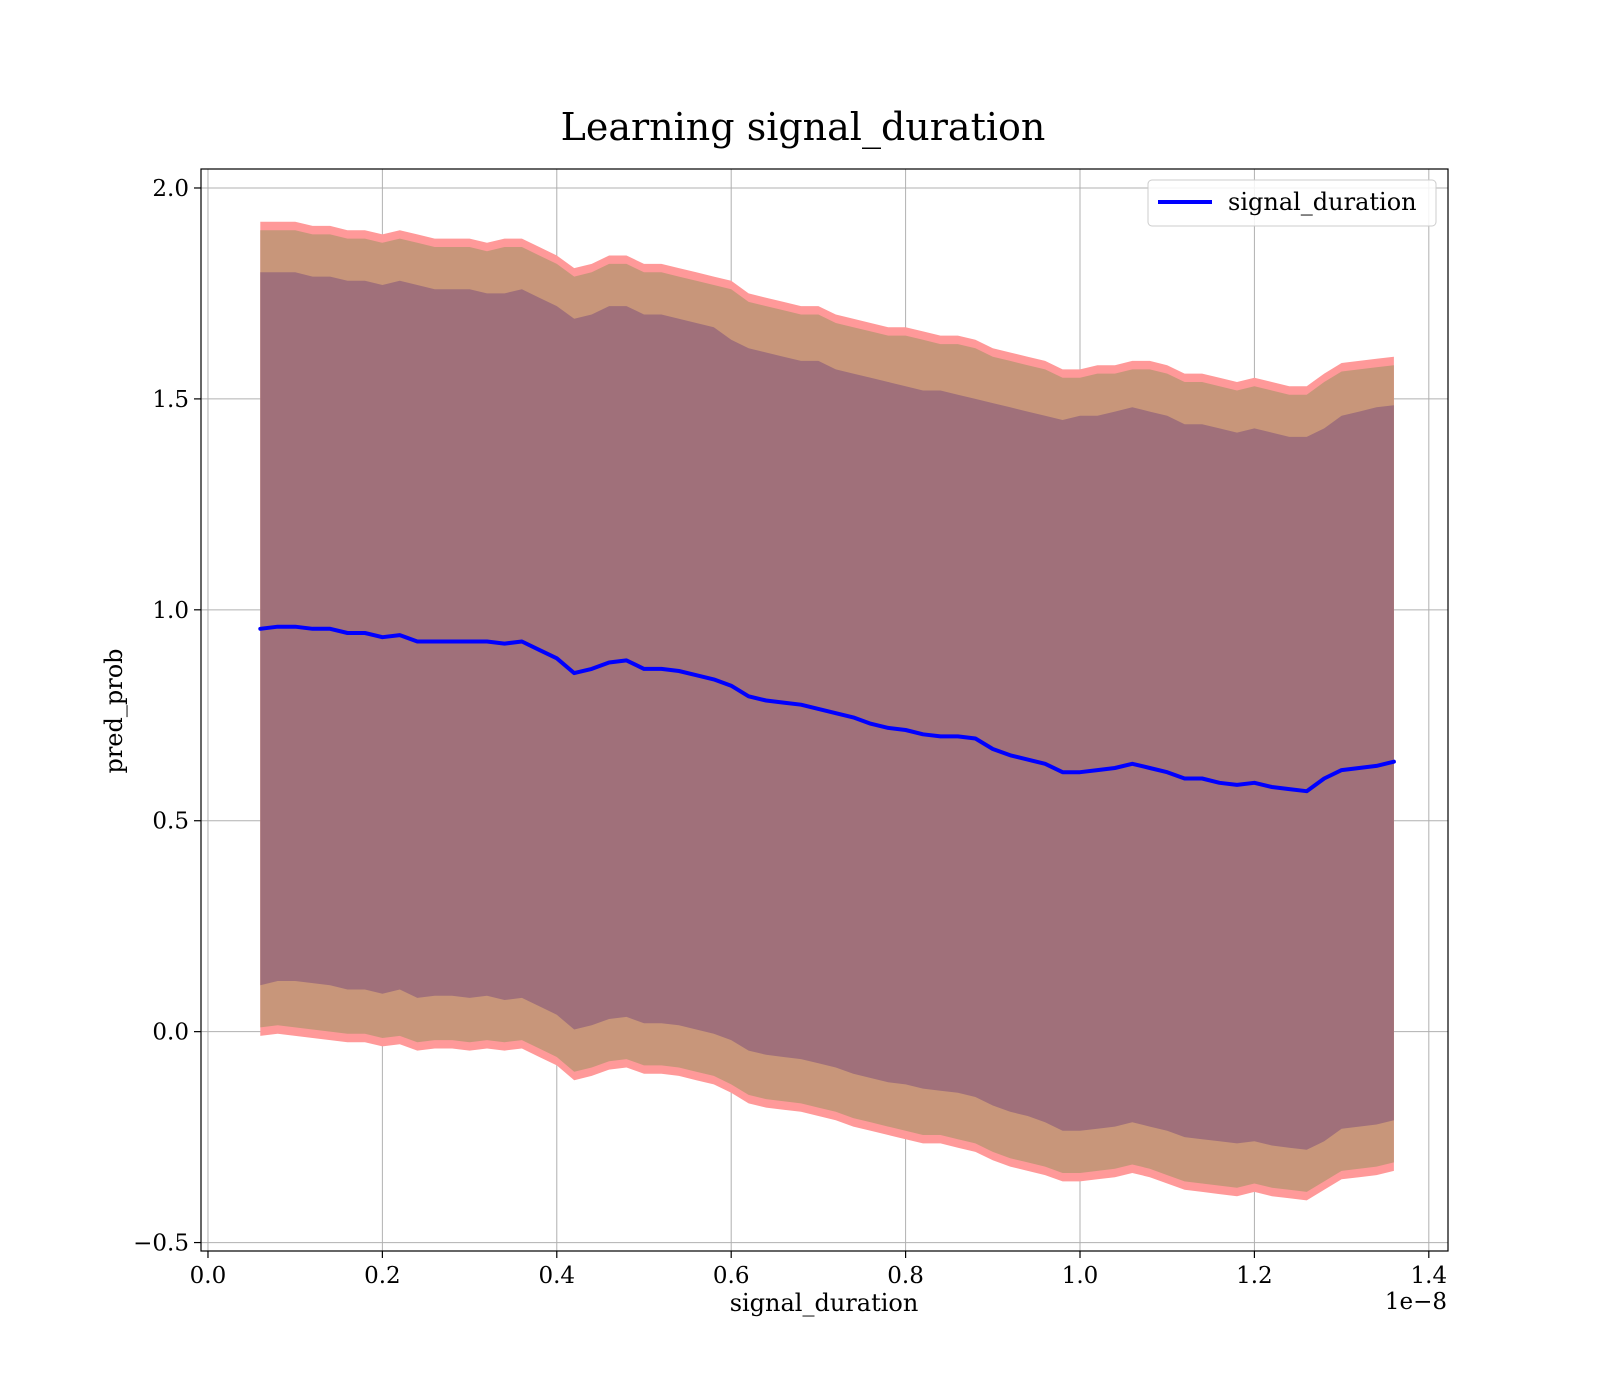  I want to click on x-tick-label: 0.2, so click(382, 1276).